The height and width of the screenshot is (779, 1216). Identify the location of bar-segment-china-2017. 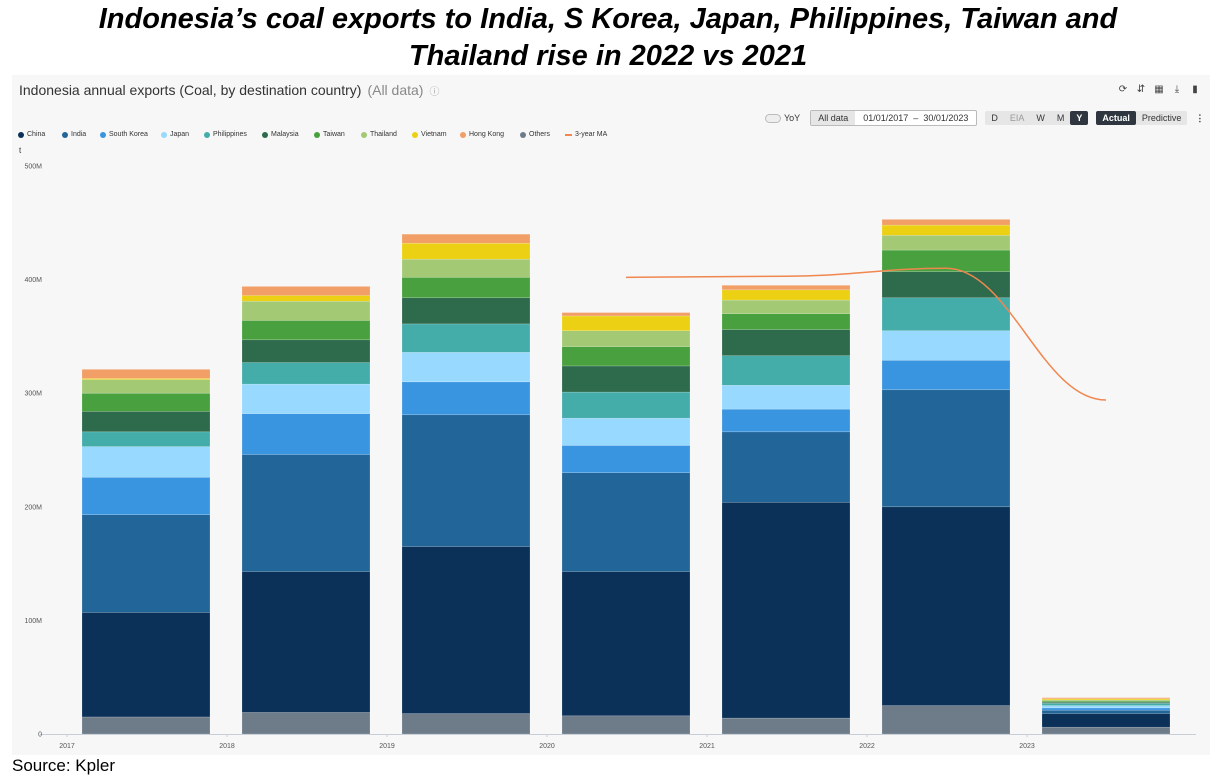
(146, 665).